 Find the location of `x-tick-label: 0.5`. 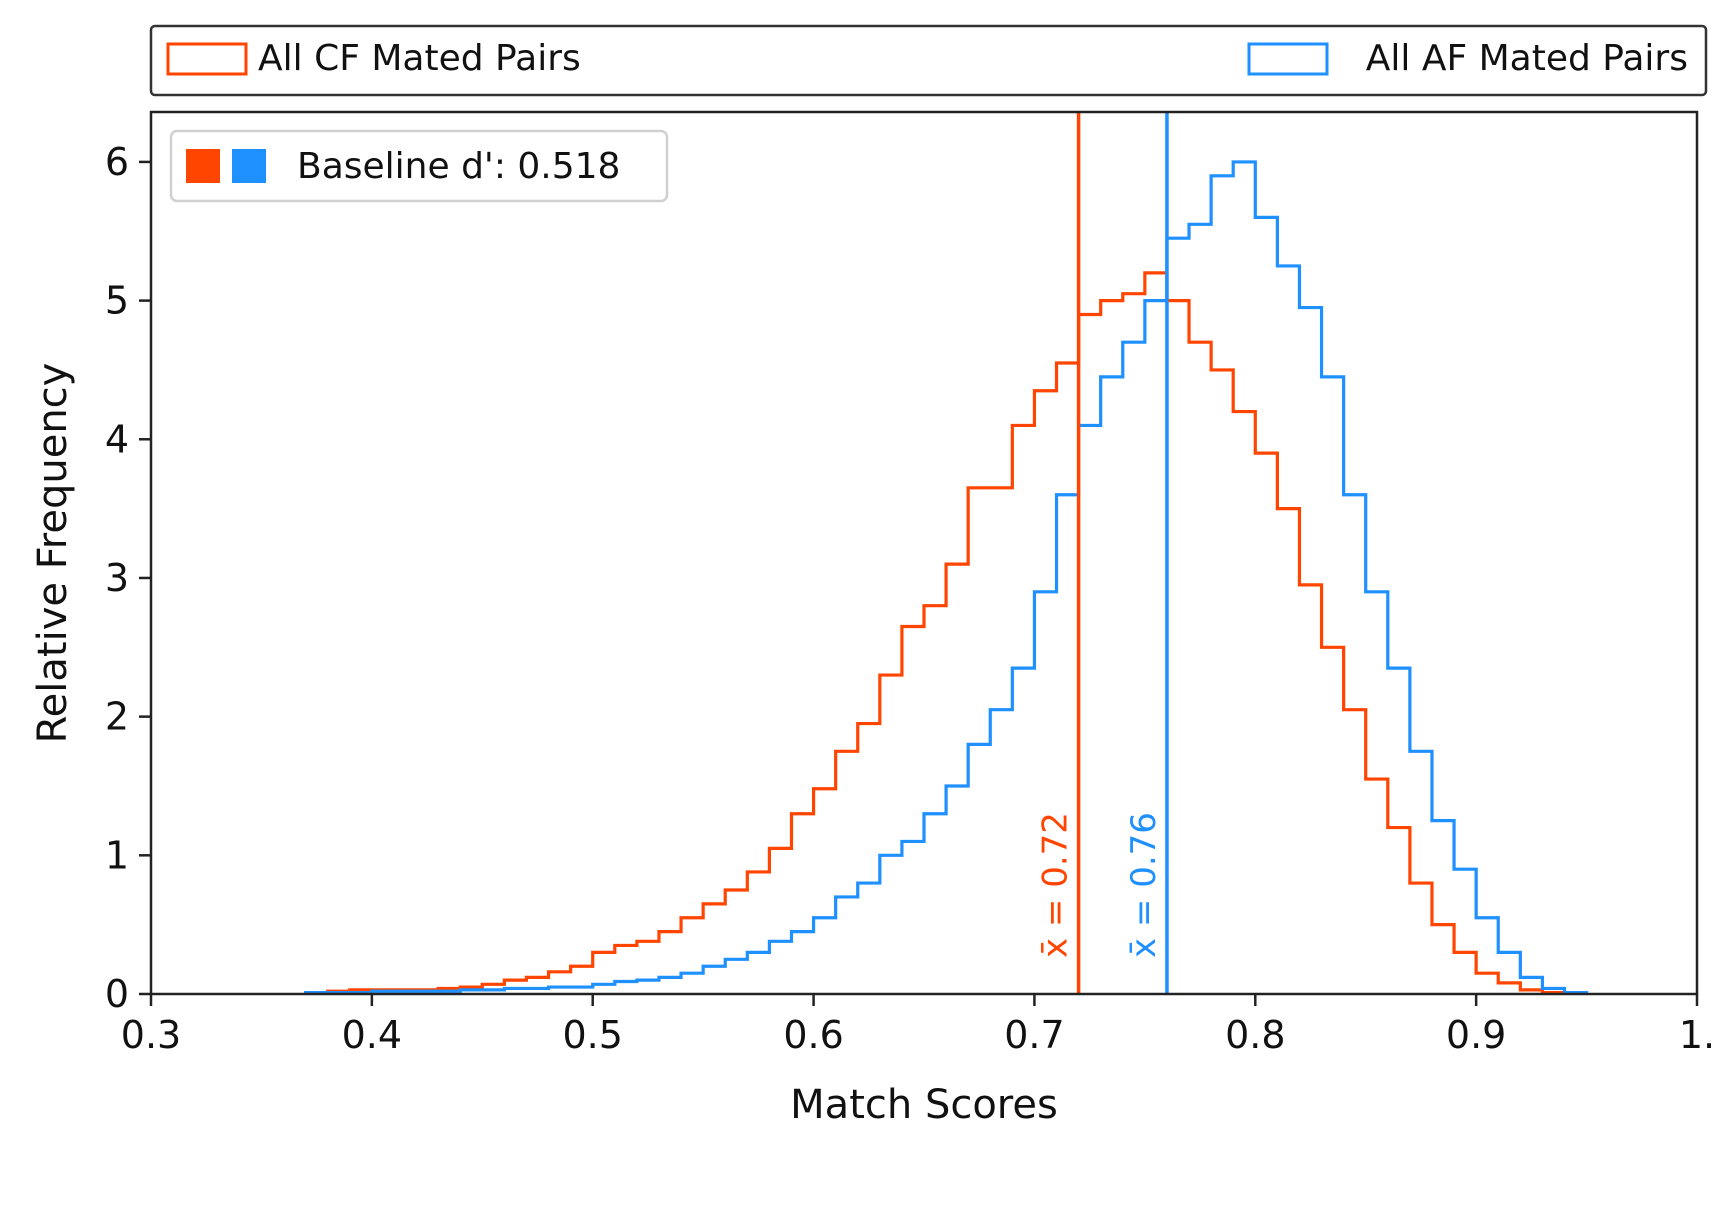

x-tick-label: 0.5 is located at coordinates (592, 1035).